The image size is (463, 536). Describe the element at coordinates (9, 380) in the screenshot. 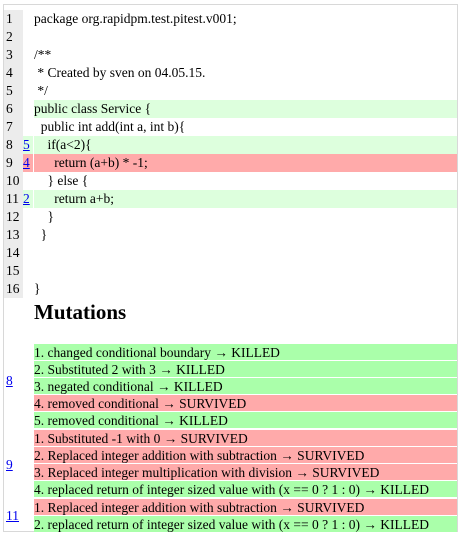

I see `line-link: 8` at that location.